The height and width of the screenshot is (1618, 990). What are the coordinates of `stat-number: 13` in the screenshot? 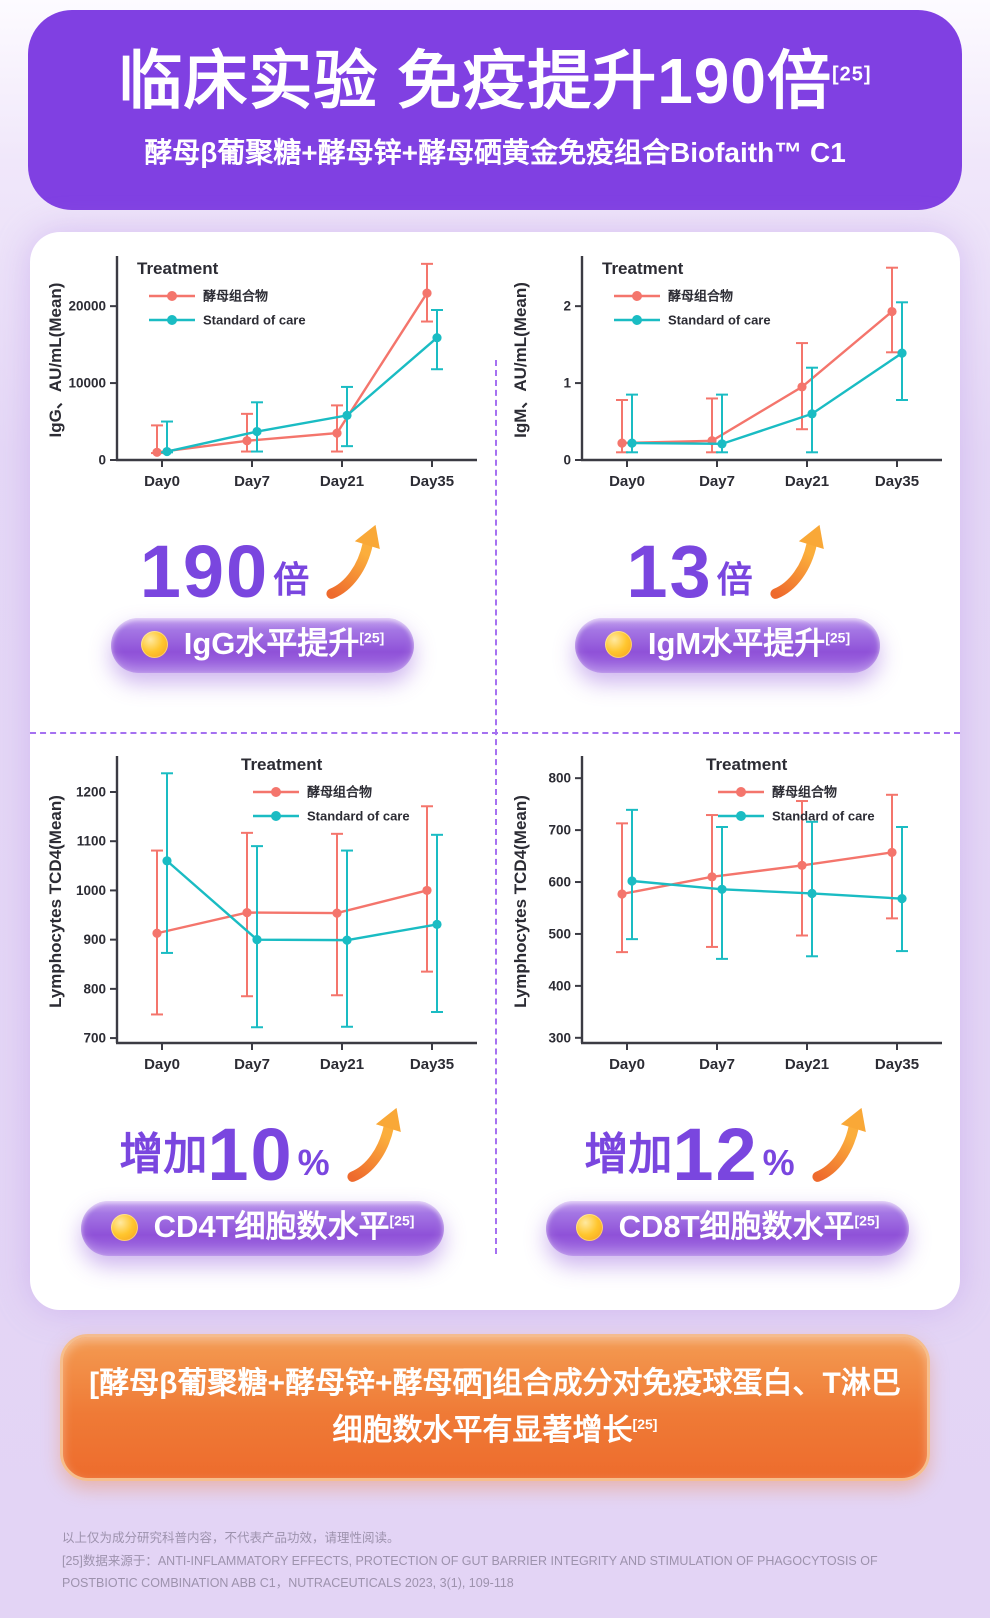 It's located at (669, 571).